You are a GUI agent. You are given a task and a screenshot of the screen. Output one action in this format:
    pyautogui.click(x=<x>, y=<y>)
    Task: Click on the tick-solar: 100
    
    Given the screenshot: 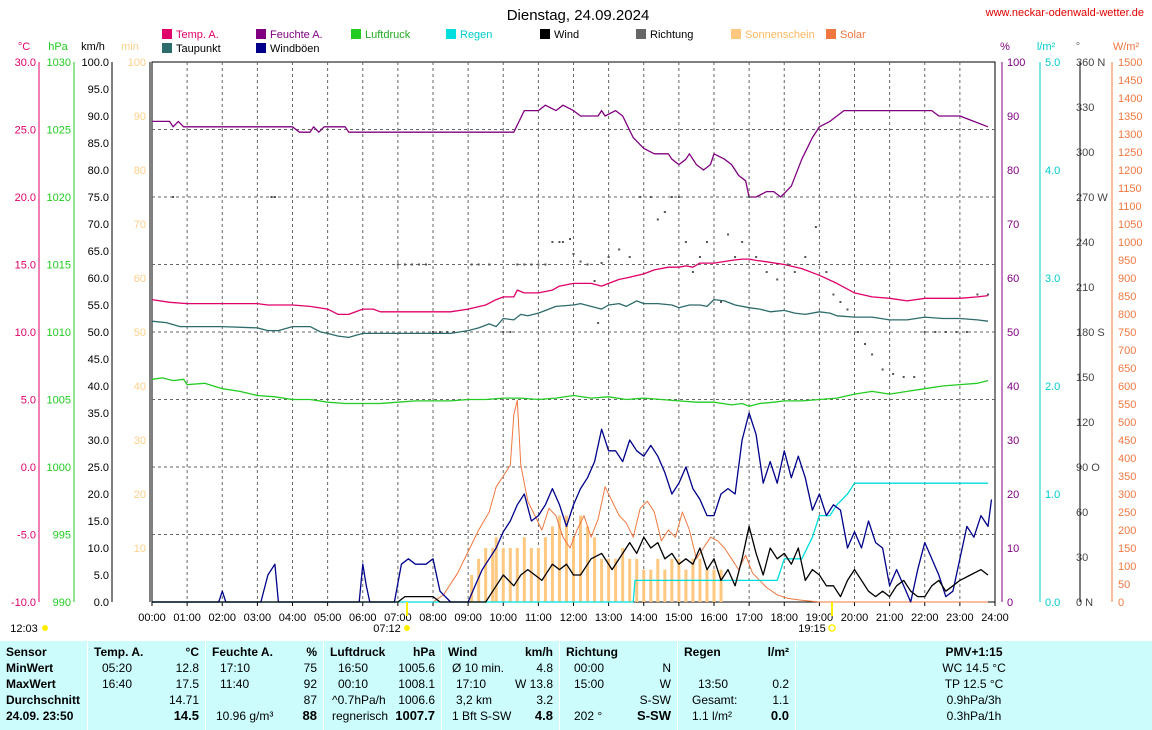 What is the action you would take?
    pyautogui.click(x=1127, y=567)
    